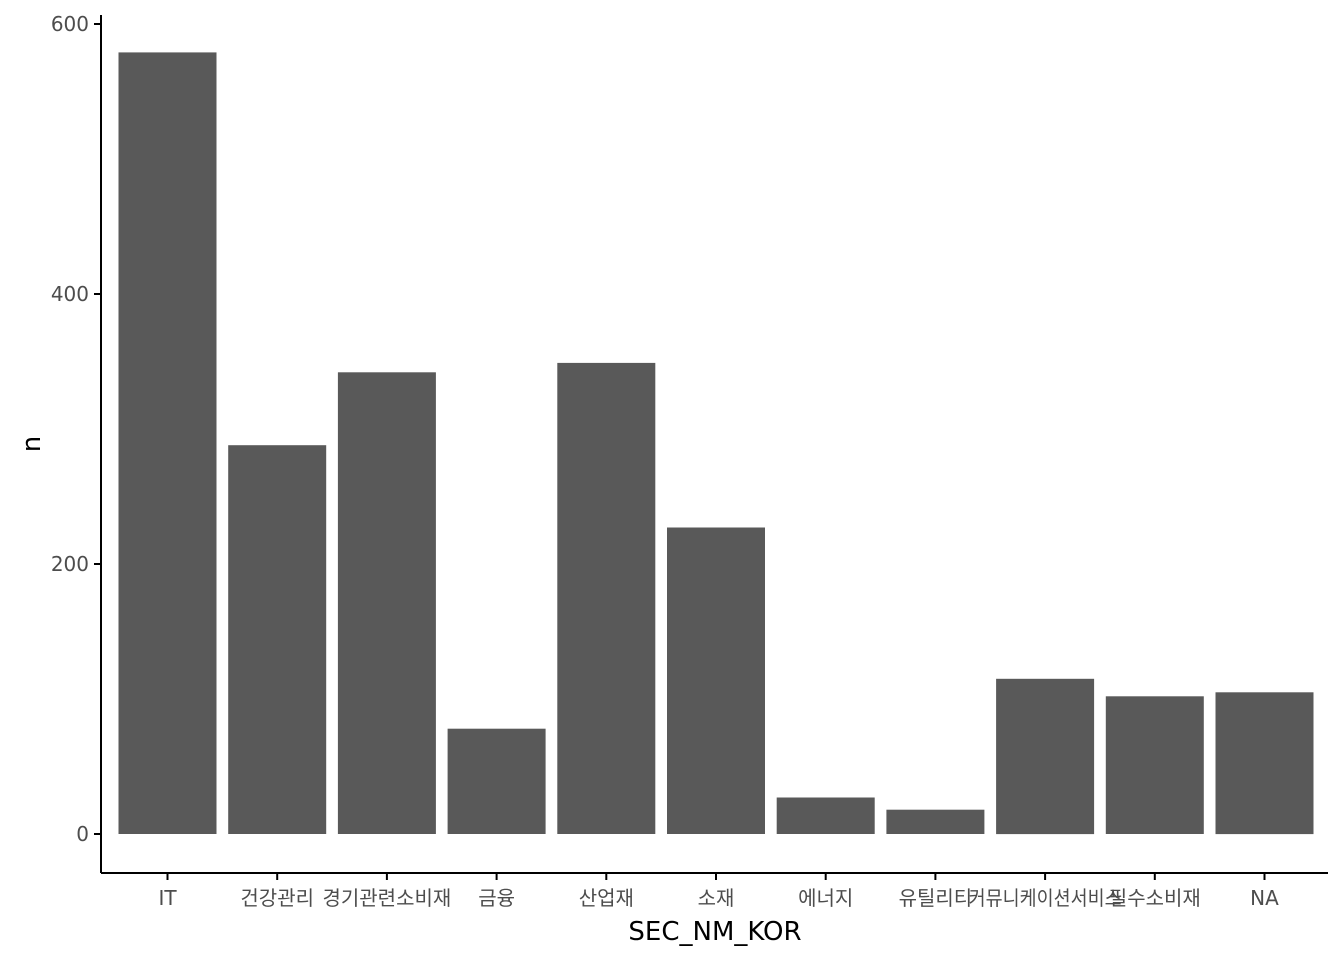  I want to click on x-tick-label-8: 커뮤니케이션서비스, so click(1045, 898).